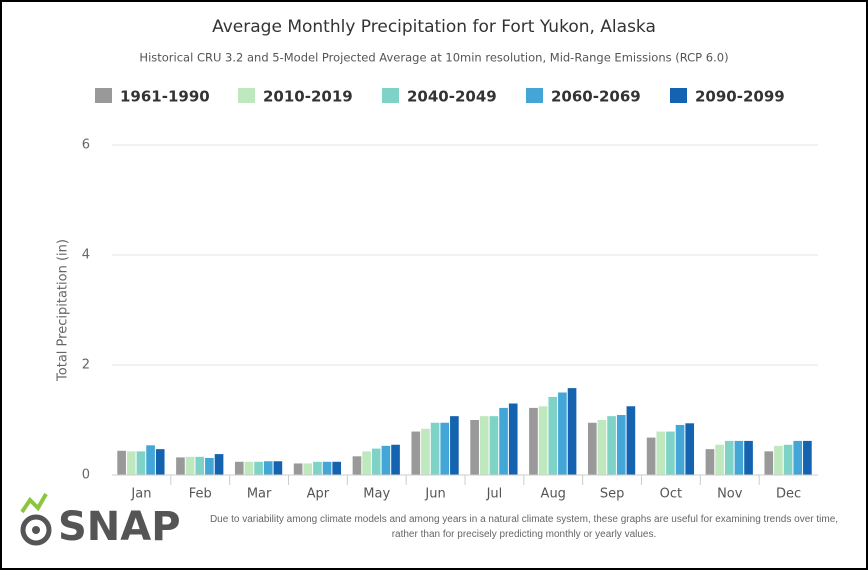 This screenshot has width=868, height=570. Describe the element at coordinates (671, 494) in the screenshot. I see `x-tick-label: Oct` at that location.